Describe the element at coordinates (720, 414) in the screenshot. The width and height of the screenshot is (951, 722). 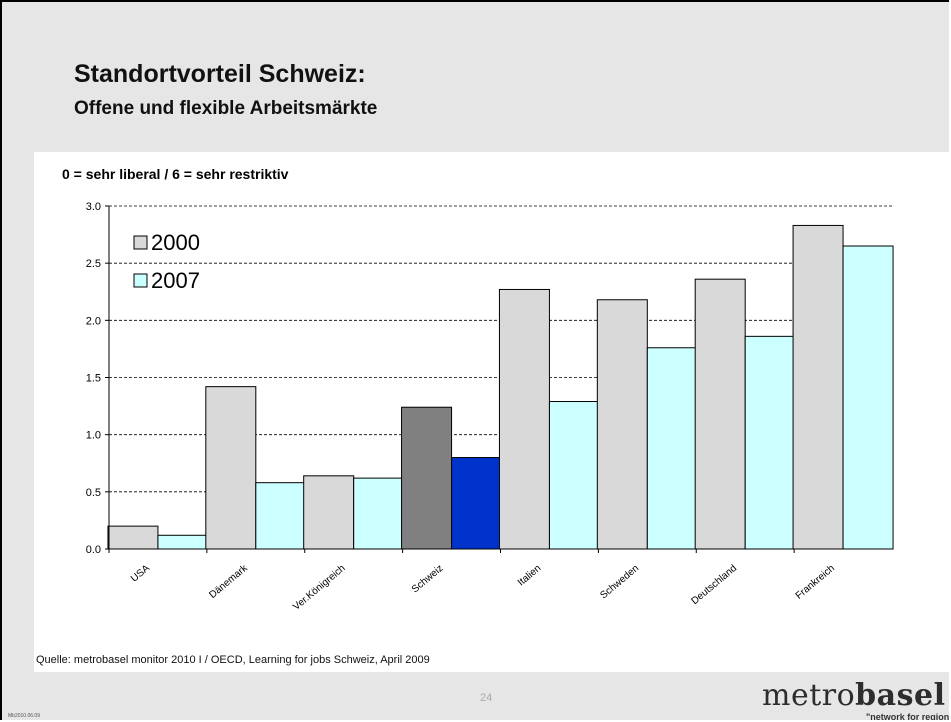
I see `bar-2000-deutschland` at that location.